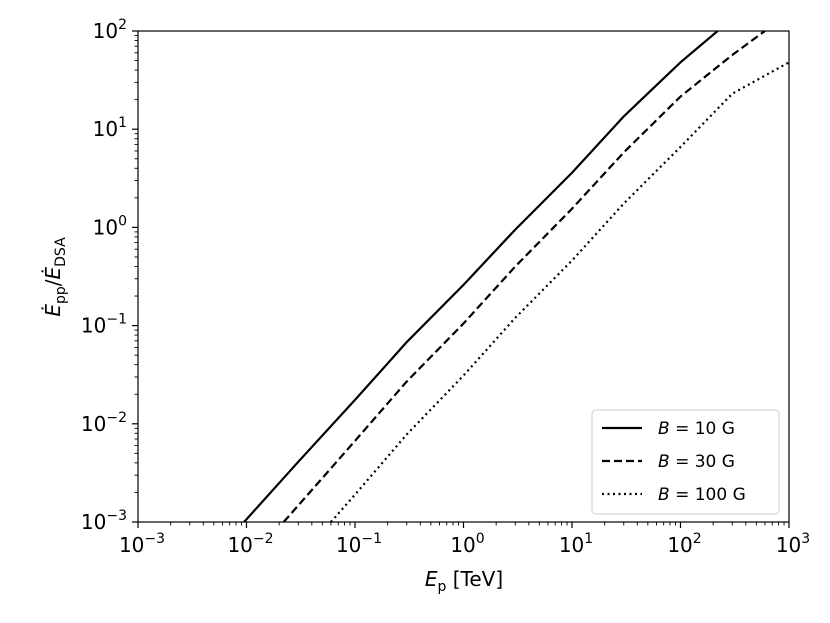  Describe the element at coordinates (110, 226) in the screenshot. I see `y-tick-label: 10⁰` at that location.